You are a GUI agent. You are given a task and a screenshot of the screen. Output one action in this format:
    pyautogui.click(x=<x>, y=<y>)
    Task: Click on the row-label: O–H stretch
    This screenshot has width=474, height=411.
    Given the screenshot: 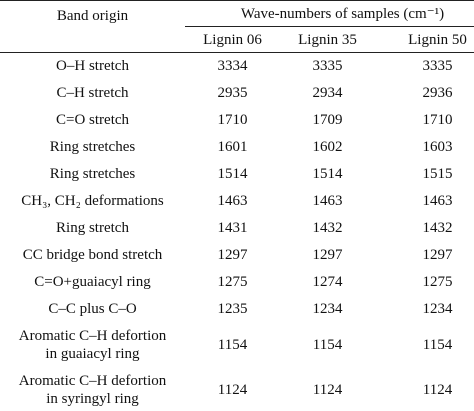 What is the action you would take?
    pyautogui.click(x=92, y=66)
    